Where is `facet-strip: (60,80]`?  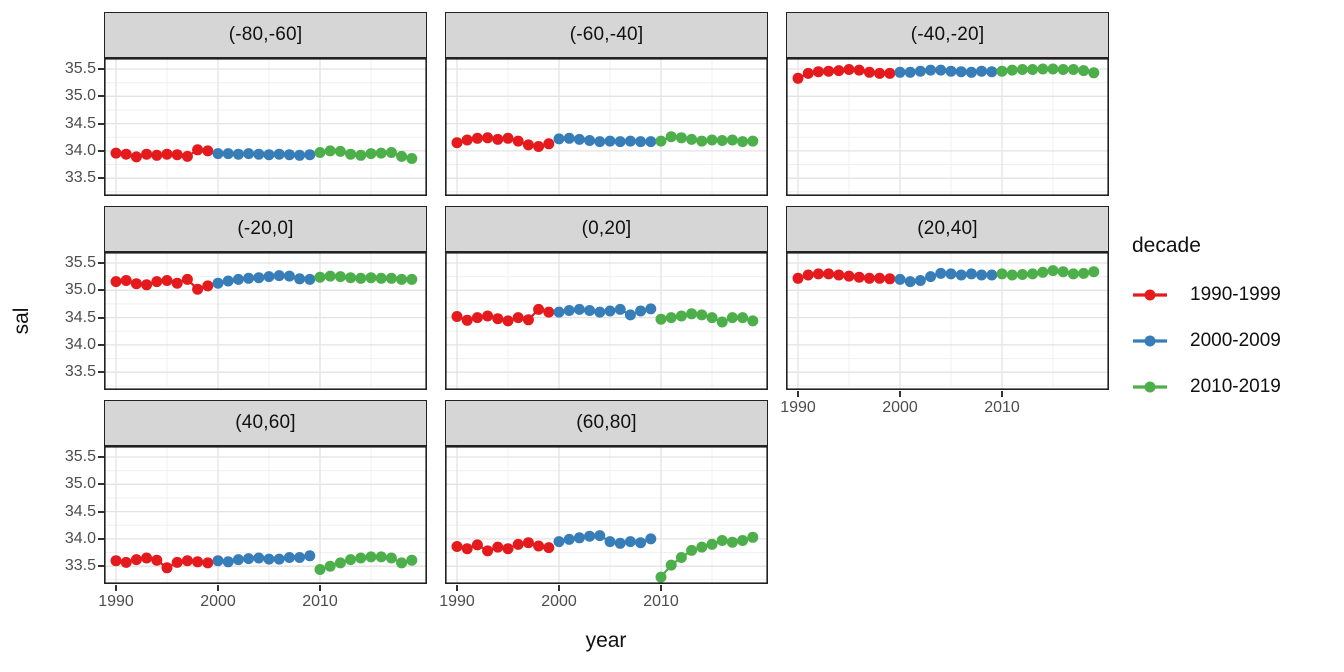 facet-strip: (60,80] is located at coordinates (606, 423).